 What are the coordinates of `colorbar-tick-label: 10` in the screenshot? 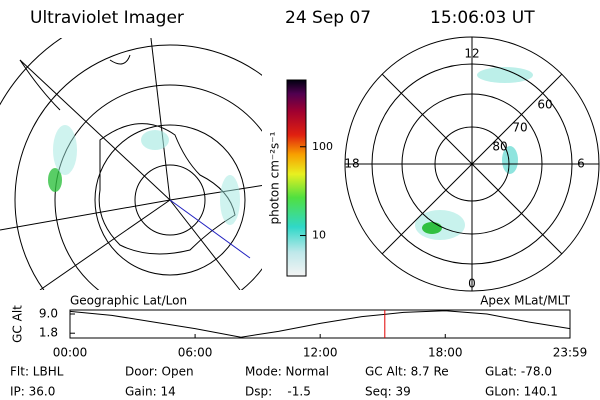 It's located at (319, 235).